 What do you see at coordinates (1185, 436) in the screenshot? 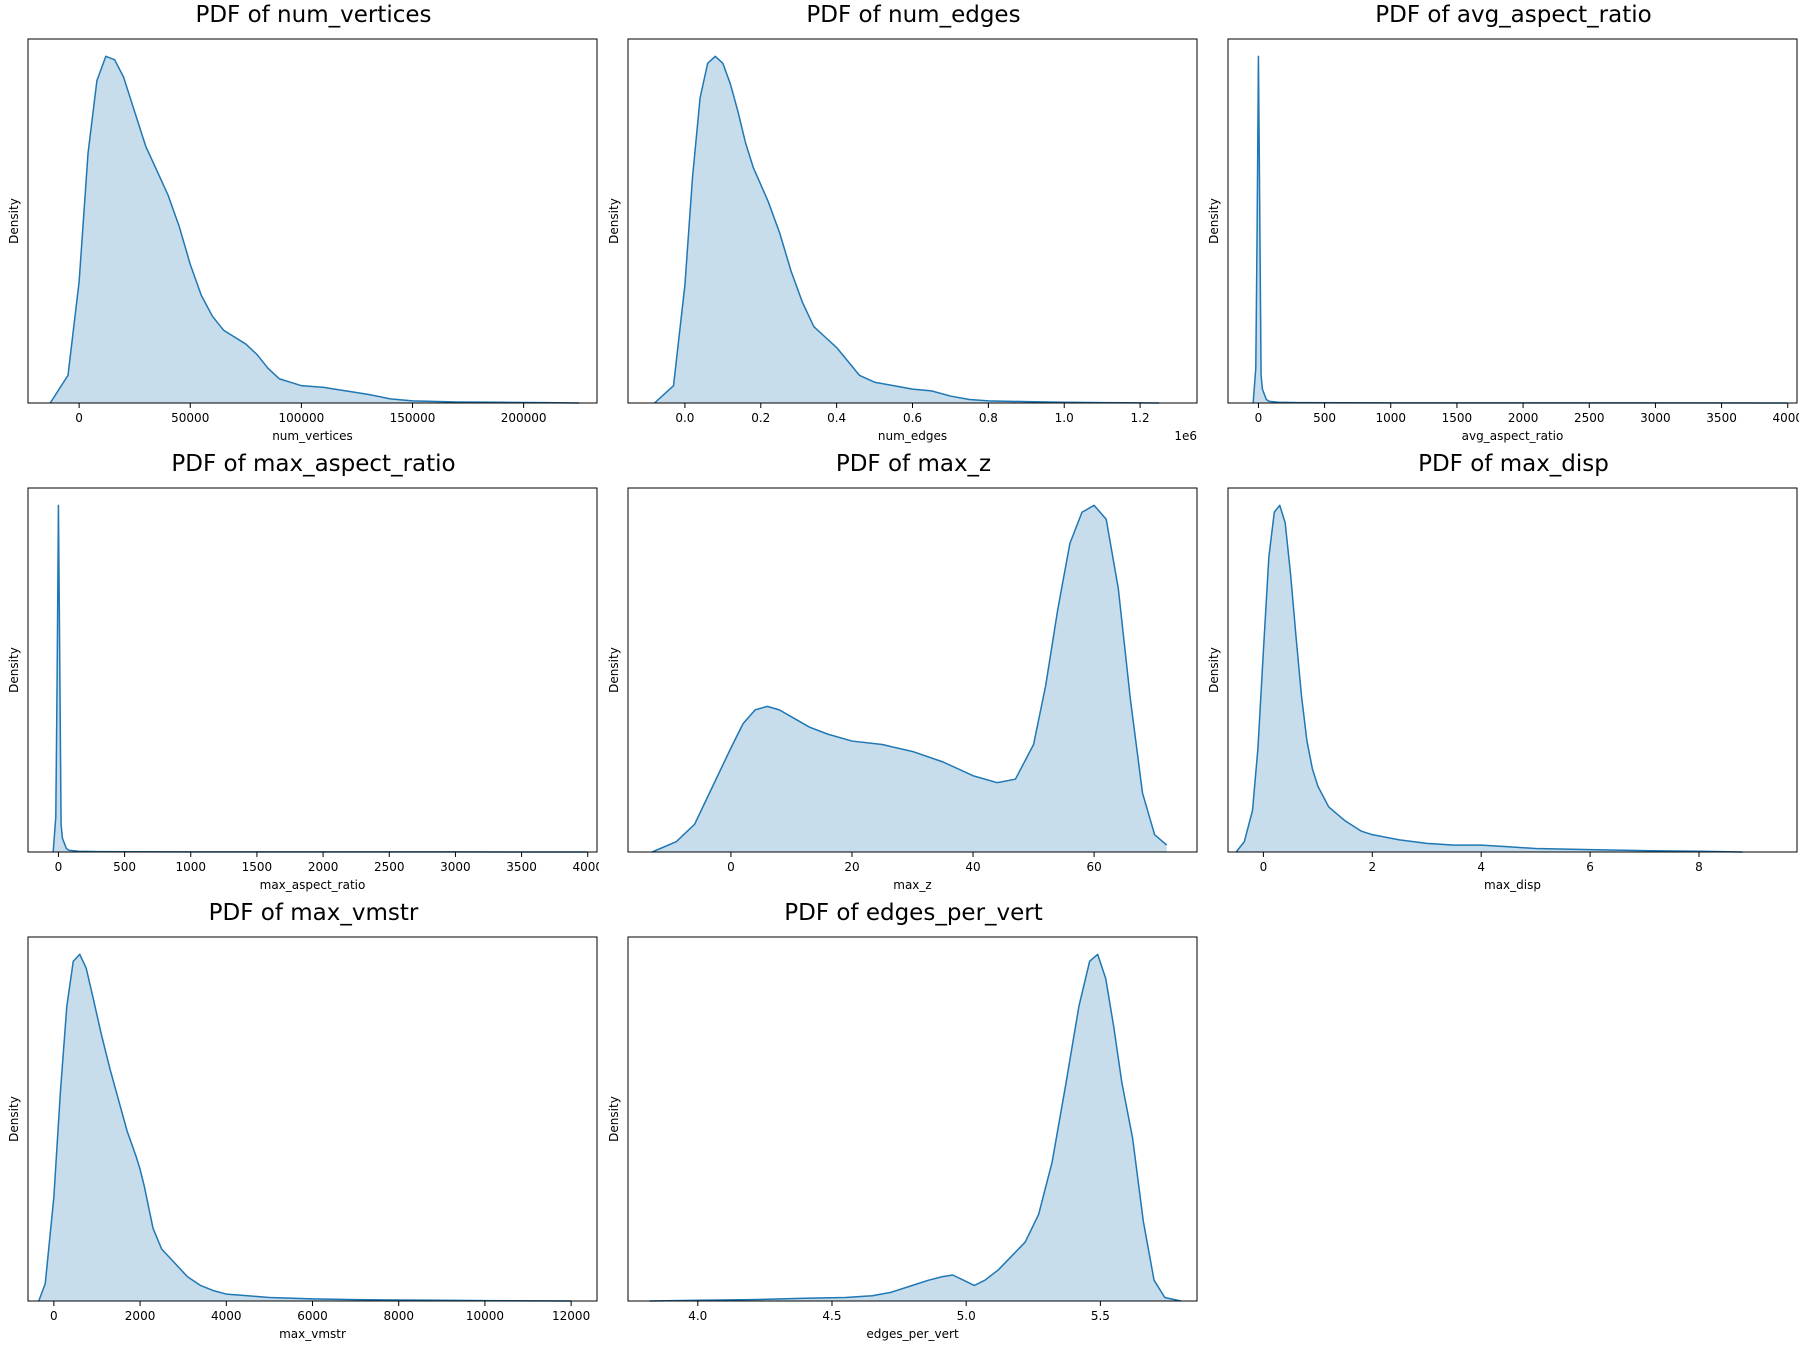
I see `x-offset-text: 1e6` at bounding box center [1185, 436].